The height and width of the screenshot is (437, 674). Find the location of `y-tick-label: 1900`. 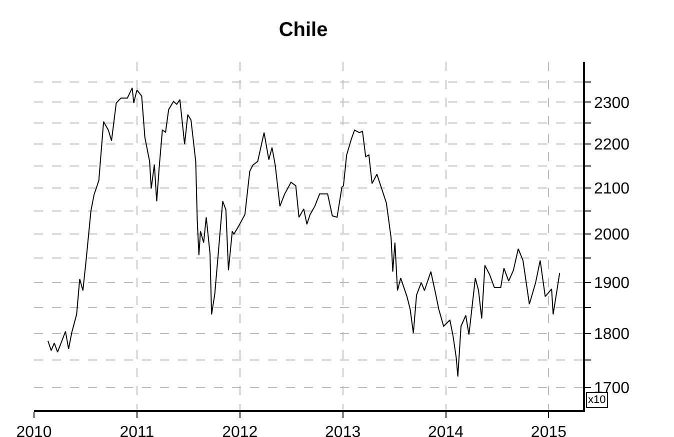

y-tick-label: 1900 is located at coordinates (612, 283).